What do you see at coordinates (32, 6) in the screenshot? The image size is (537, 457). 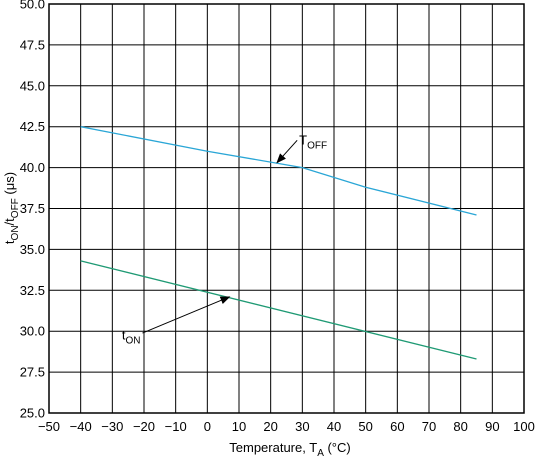 I see `y-tick-label: 50.0` at bounding box center [32, 6].